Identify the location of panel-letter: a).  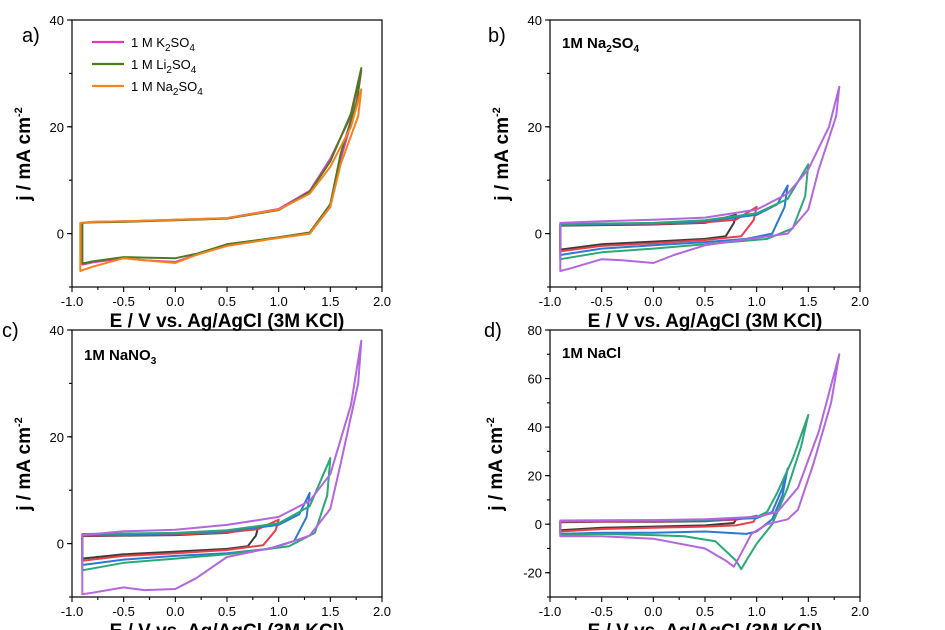
(31, 36).